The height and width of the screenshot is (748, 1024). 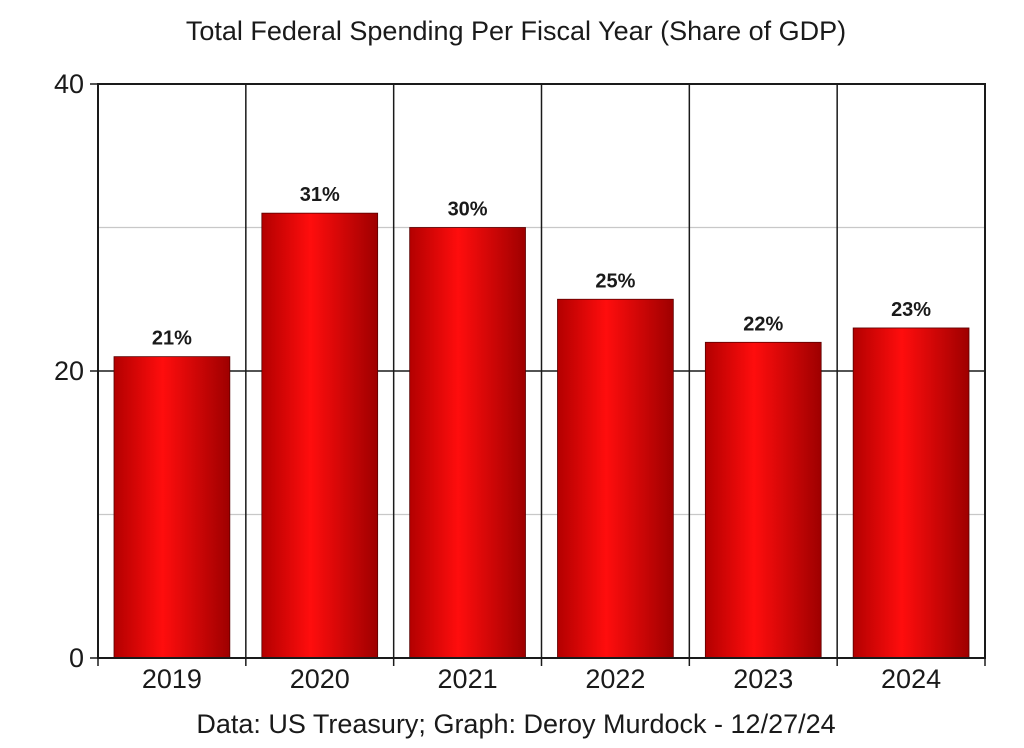 I want to click on x-axis-ticks: 2019 2020 2021 2022 2023 2024, so click(x=541, y=676).